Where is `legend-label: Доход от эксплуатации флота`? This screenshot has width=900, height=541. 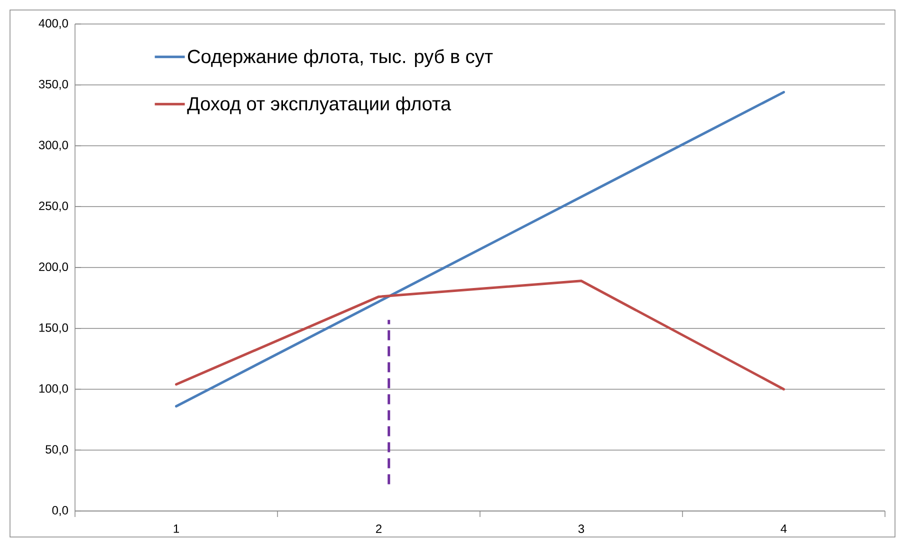 legend-label: Доход от эксплуатации флота is located at coordinates (319, 105).